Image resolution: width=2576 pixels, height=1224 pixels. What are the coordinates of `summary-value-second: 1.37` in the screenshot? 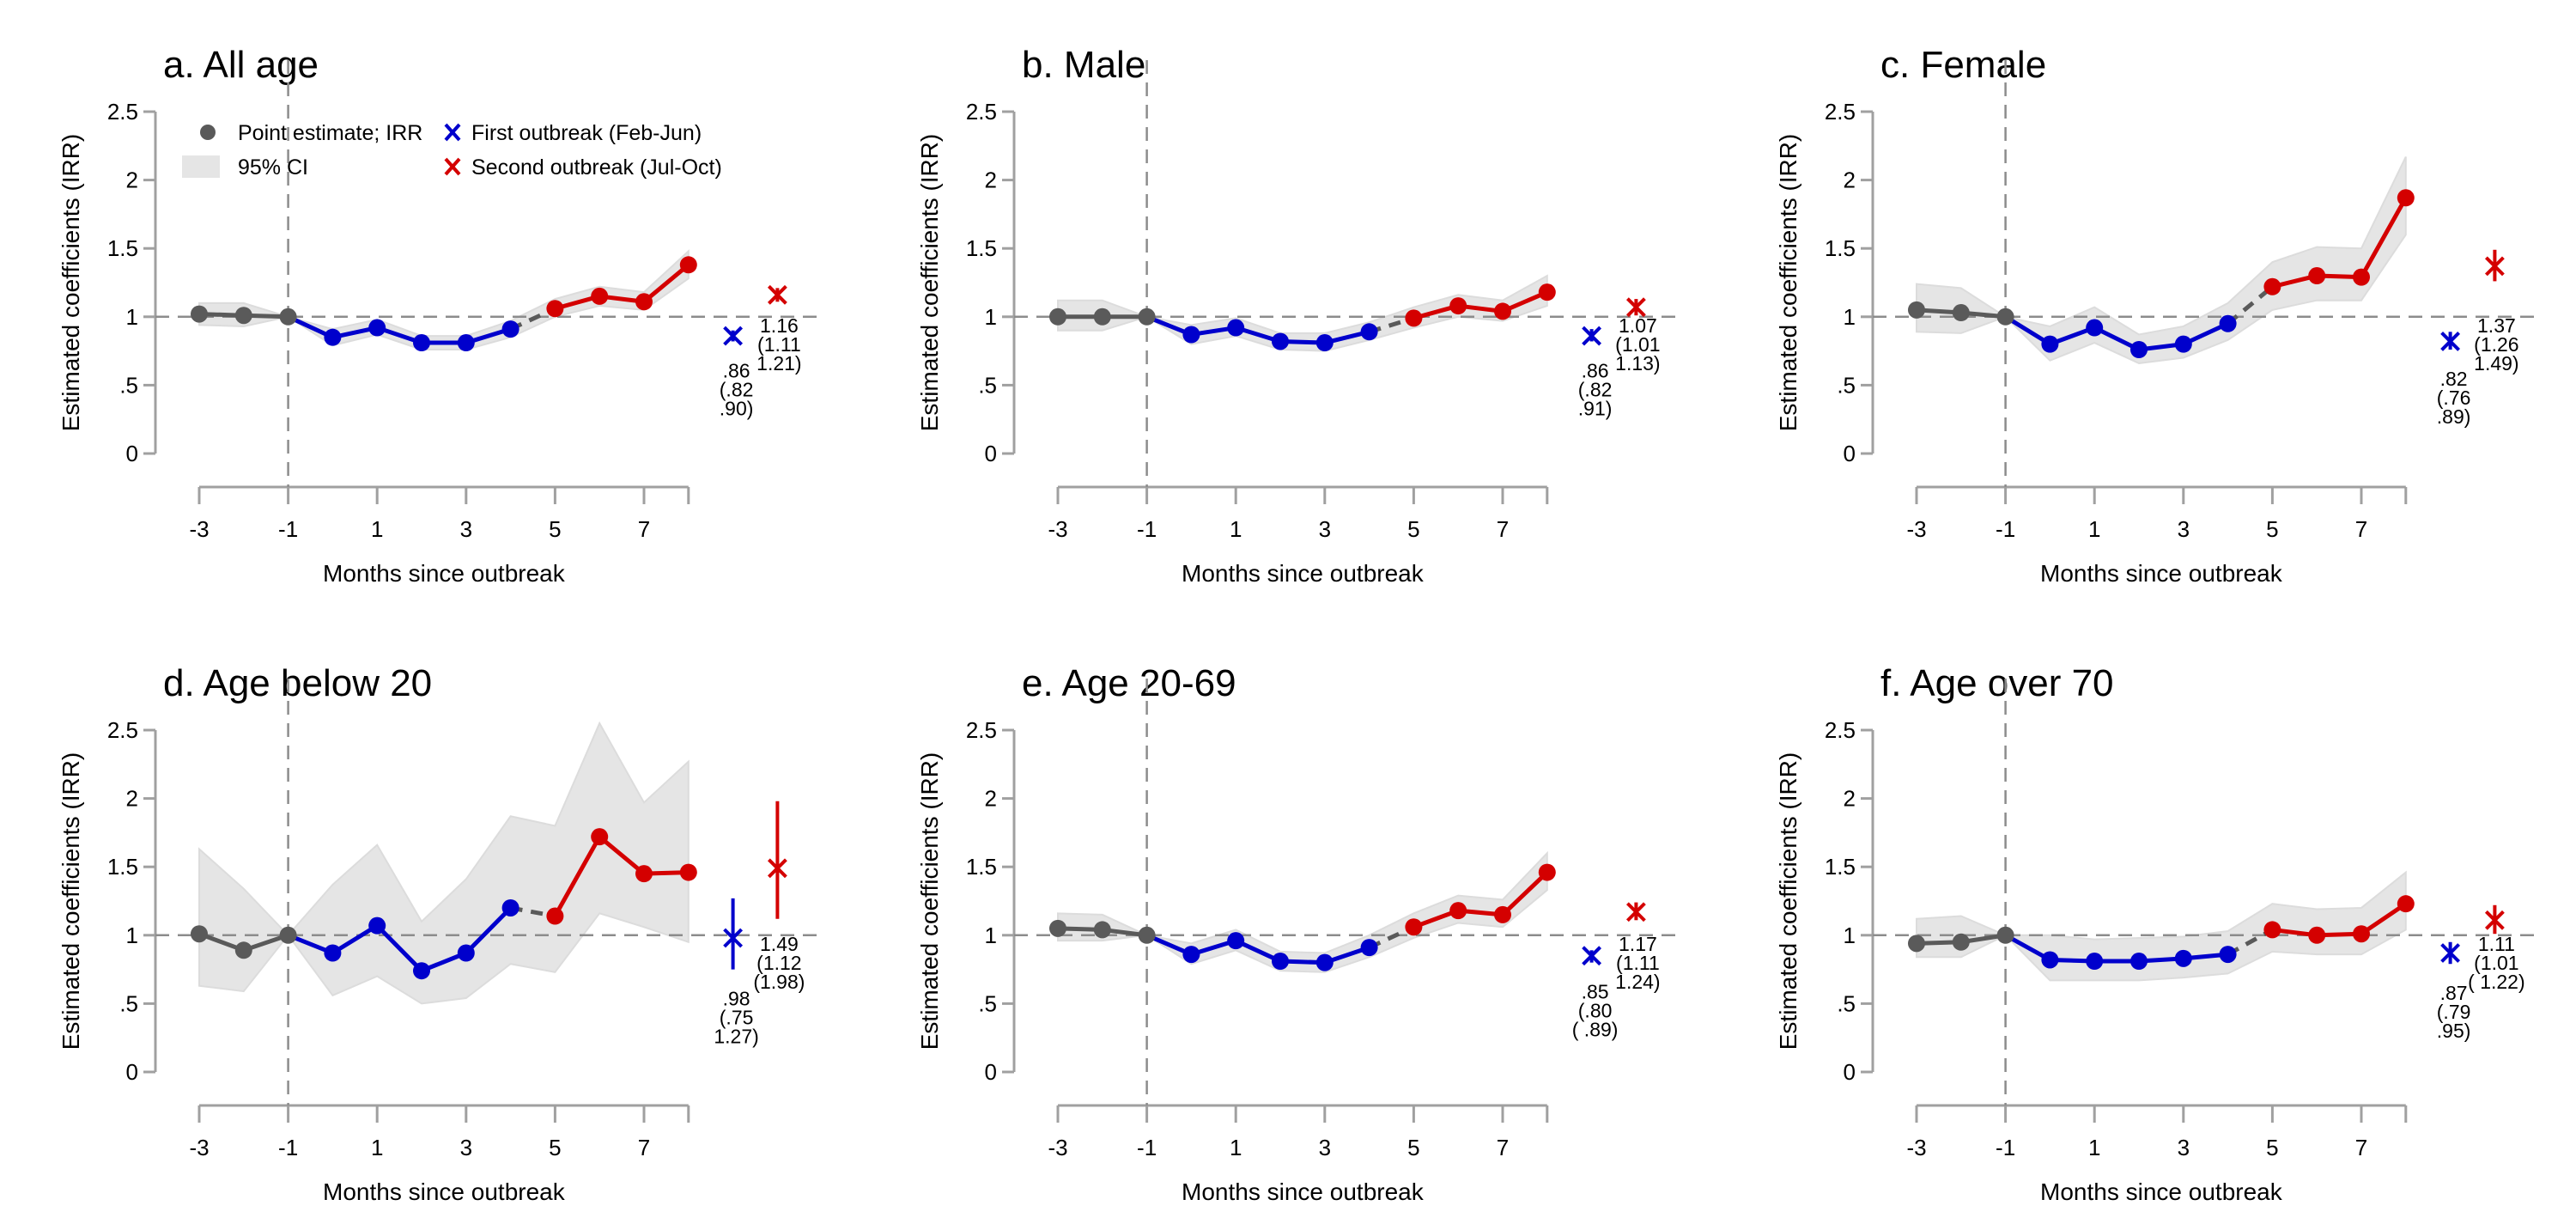 It's located at (2496, 326).